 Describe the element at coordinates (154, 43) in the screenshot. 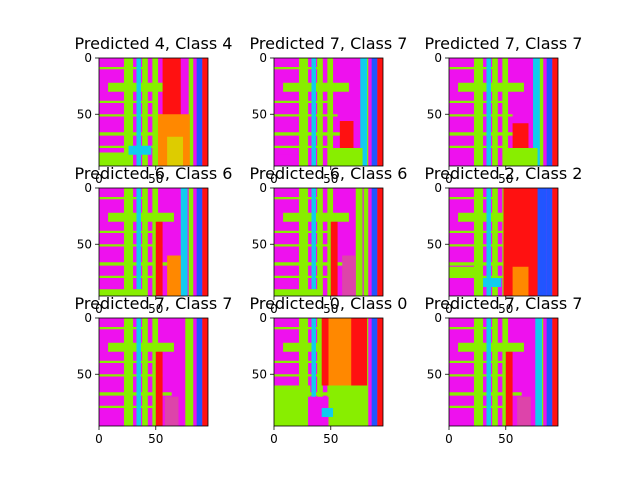

I see `subplot-title: Predicted 4, Class 4` at that location.